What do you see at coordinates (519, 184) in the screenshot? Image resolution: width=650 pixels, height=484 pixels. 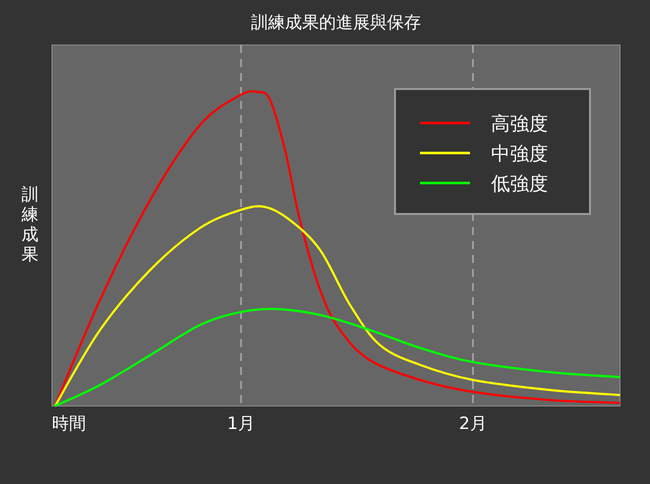 I see `legend-label: 低強度` at bounding box center [519, 184].